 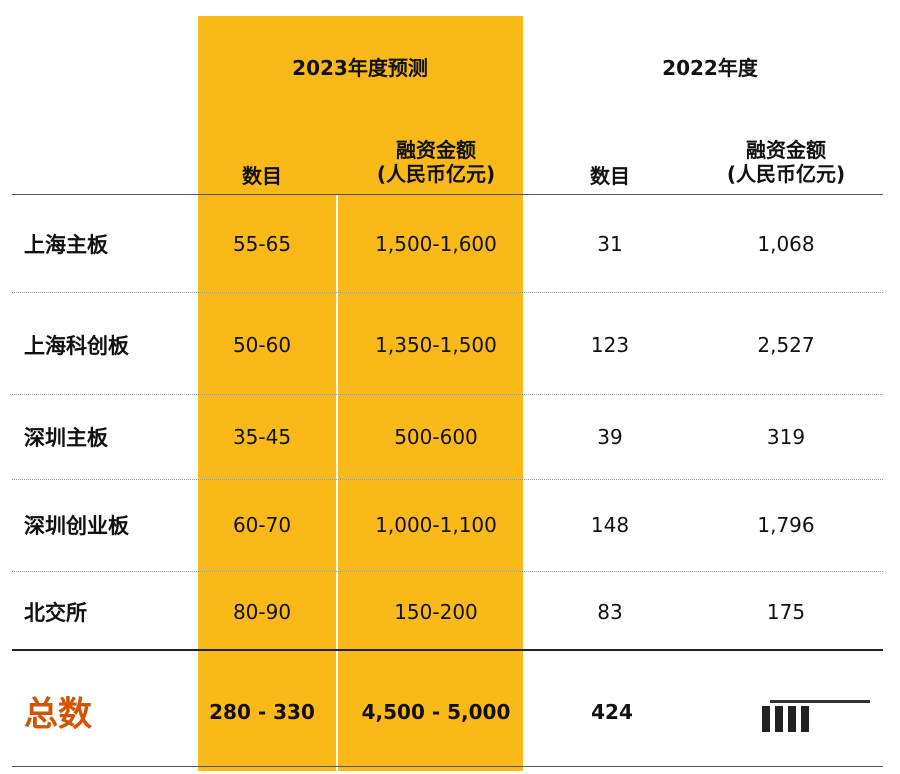 I want to click on total-count-2023: 280 - 330, so click(x=262, y=712).